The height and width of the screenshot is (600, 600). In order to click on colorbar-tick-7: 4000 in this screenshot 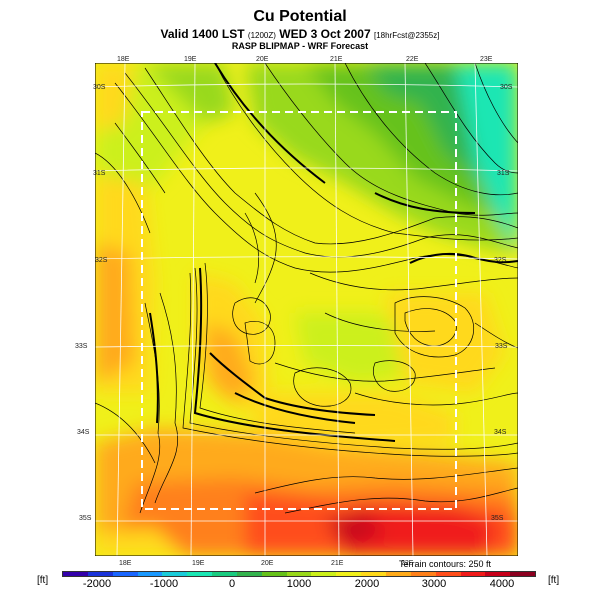, I will do `click(502, 584)`.